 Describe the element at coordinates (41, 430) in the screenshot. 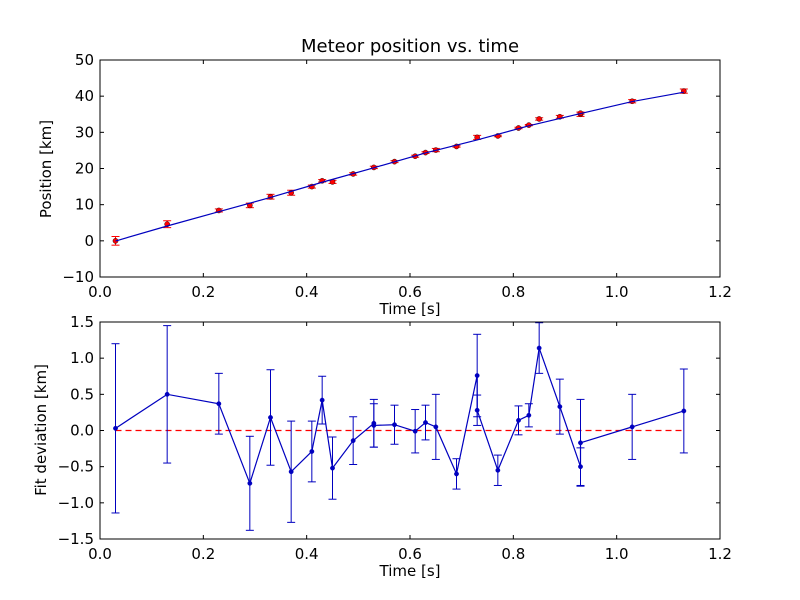

I see `deviation-plot-ylabel: Fit deviation [km]` at that location.